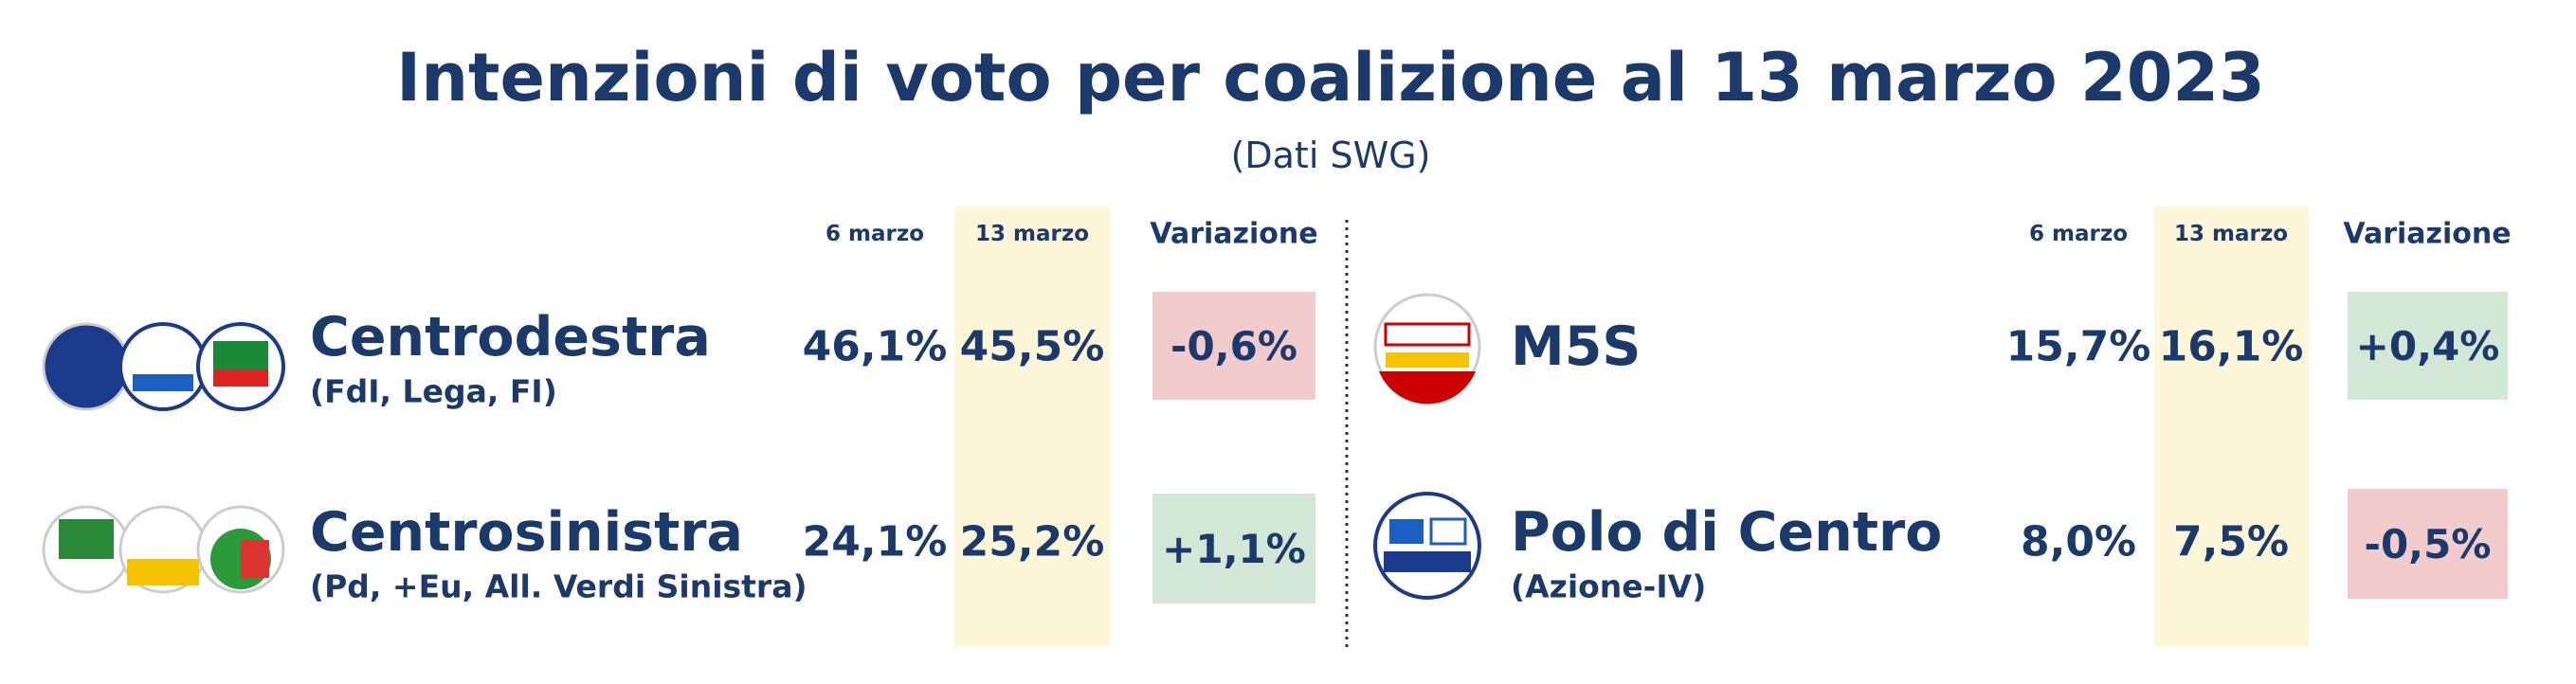 This screenshot has height=684, width=2576. Describe the element at coordinates (1427, 349) in the screenshot. I see `logo-m5s` at that location.